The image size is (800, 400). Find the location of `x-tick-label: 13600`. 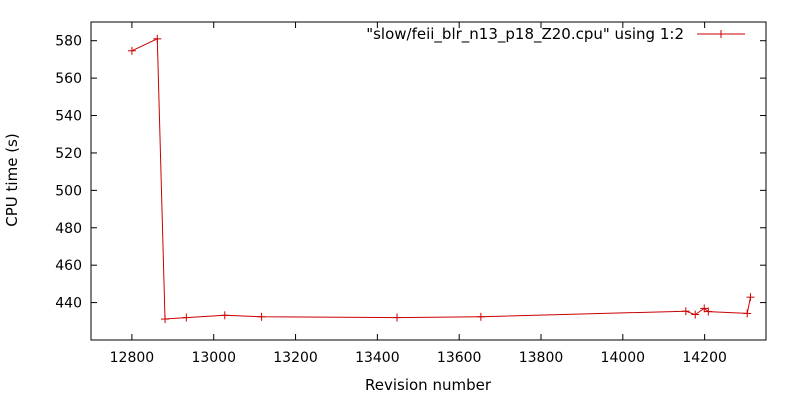

x-tick-label: 13600 is located at coordinates (459, 358).